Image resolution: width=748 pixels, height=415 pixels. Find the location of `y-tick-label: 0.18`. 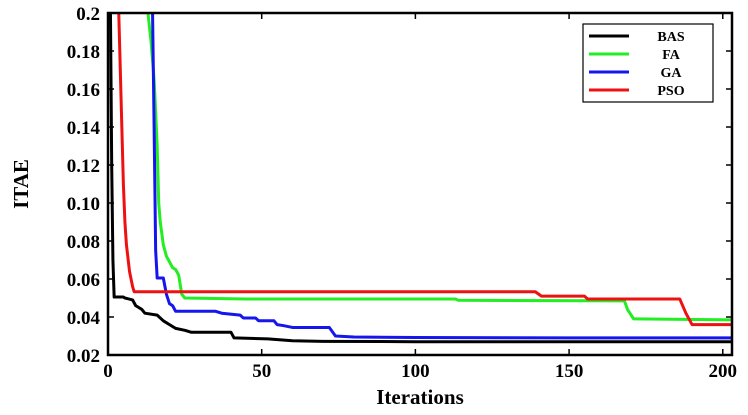

y-tick-label: 0.18 is located at coordinates (83, 52).